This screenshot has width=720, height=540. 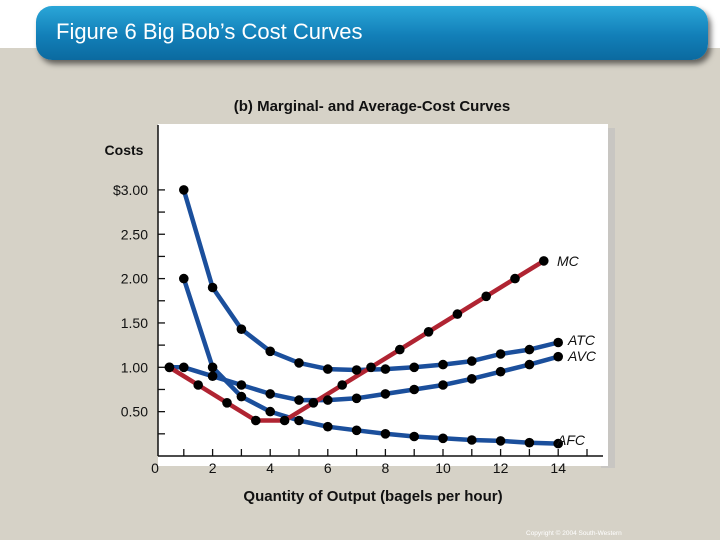 I want to click on x-tick-label: 2, so click(x=213, y=468).